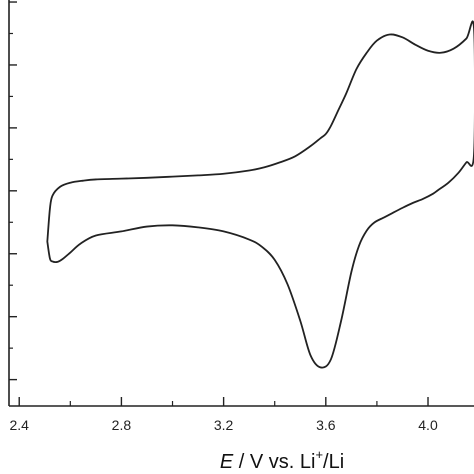 Image resolution: width=474 pixels, height=474 pixels. Describe the element at coordinates (122, 425) in the screenshot. I see `x-tick-label: 2.8` at that location.